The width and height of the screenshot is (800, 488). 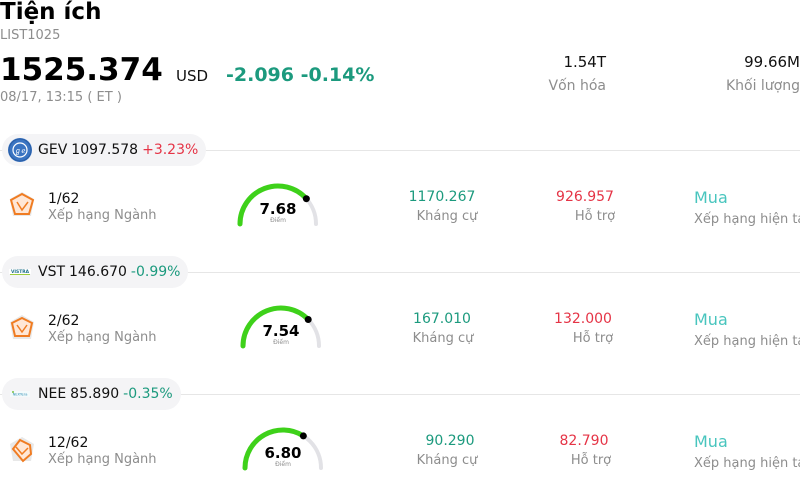 What do you see at coordinates (278, 209) in the screenshot?
I see `score-value: 7.68` at bounding box center [278, 209].